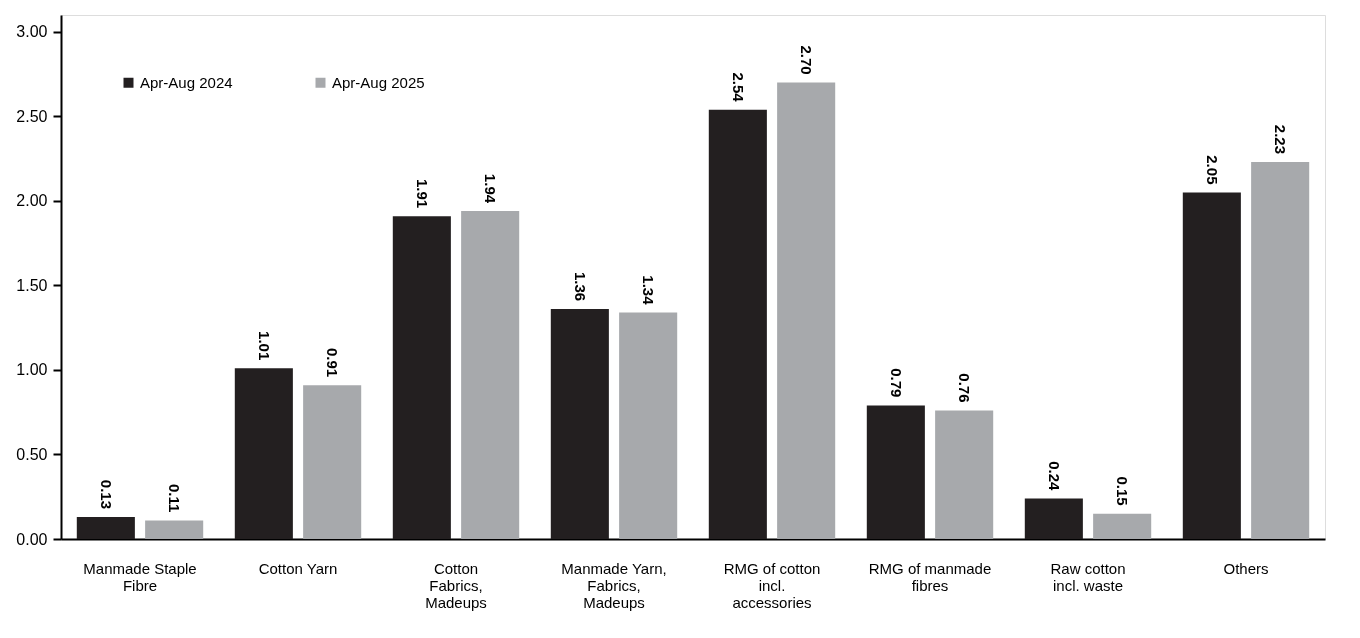 This screenshot has width=1360, height=638. What do you see at coordinates (378, 82) in the screenshot?
I see `legend-label: Apr-Aug 2025` at bounding box center [378, 82].